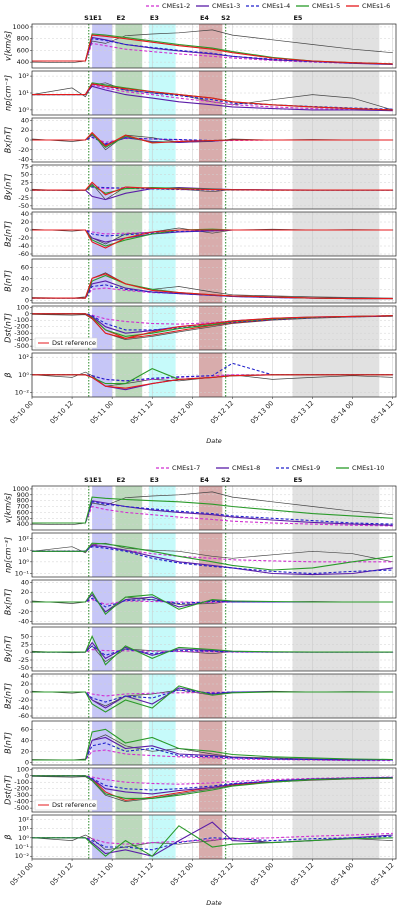 The width and height of the screenshot is (400, 924). I want to click on y-tick-label: -40, so click(23, 160).